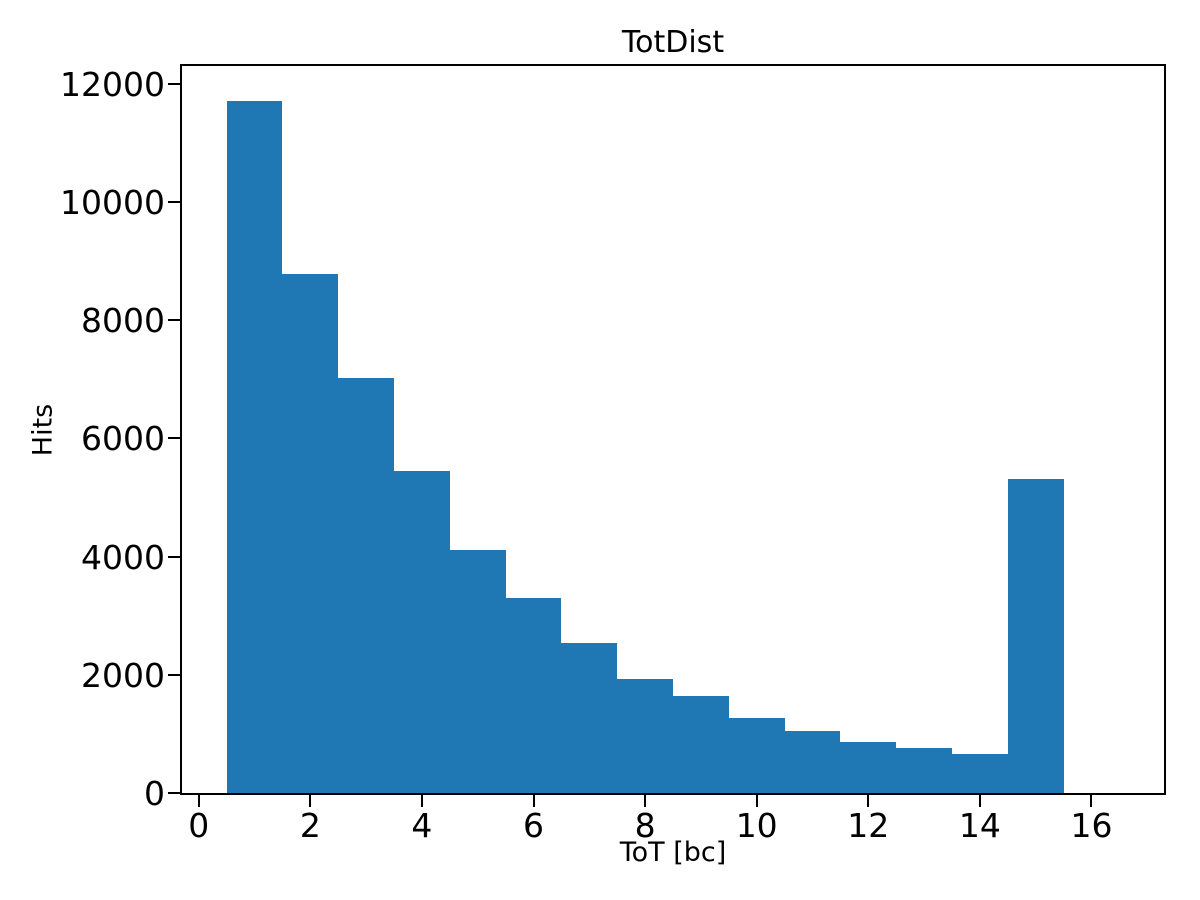 The height and width of the screenshot is (900, 1200). I want to click on x-axis-tick-label: 6, so click(533, 825).